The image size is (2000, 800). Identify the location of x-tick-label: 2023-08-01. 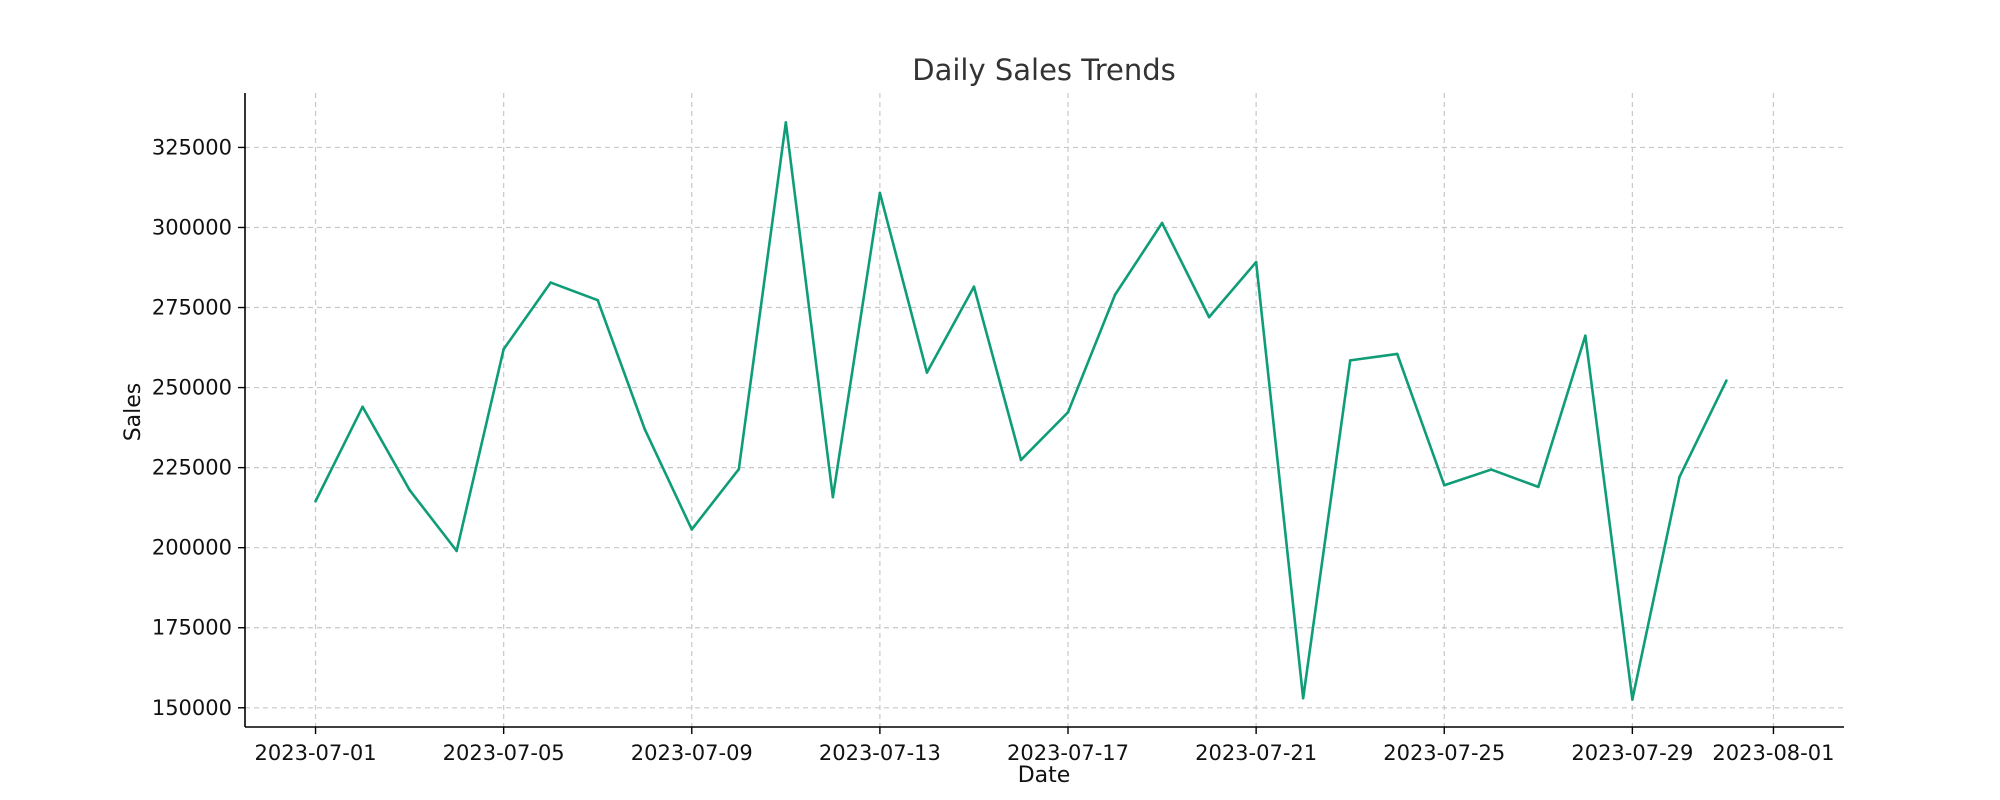
(1773, 753).